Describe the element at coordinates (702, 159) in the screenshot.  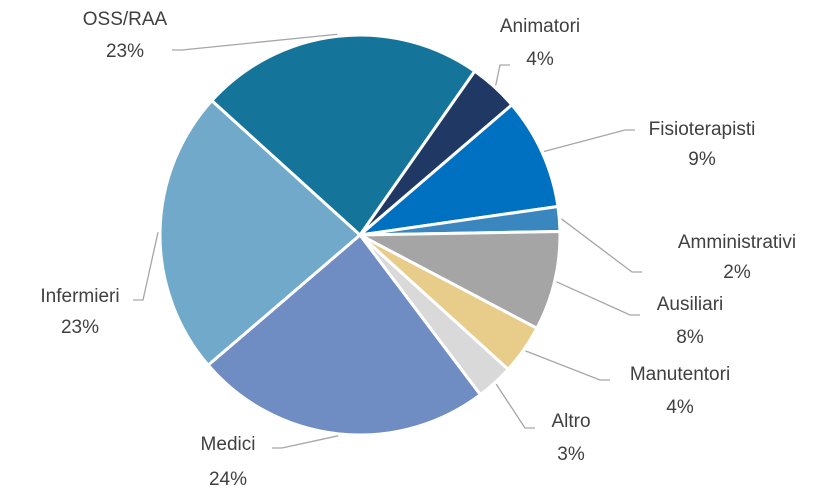
I see `slice-value: 9%` at that location.